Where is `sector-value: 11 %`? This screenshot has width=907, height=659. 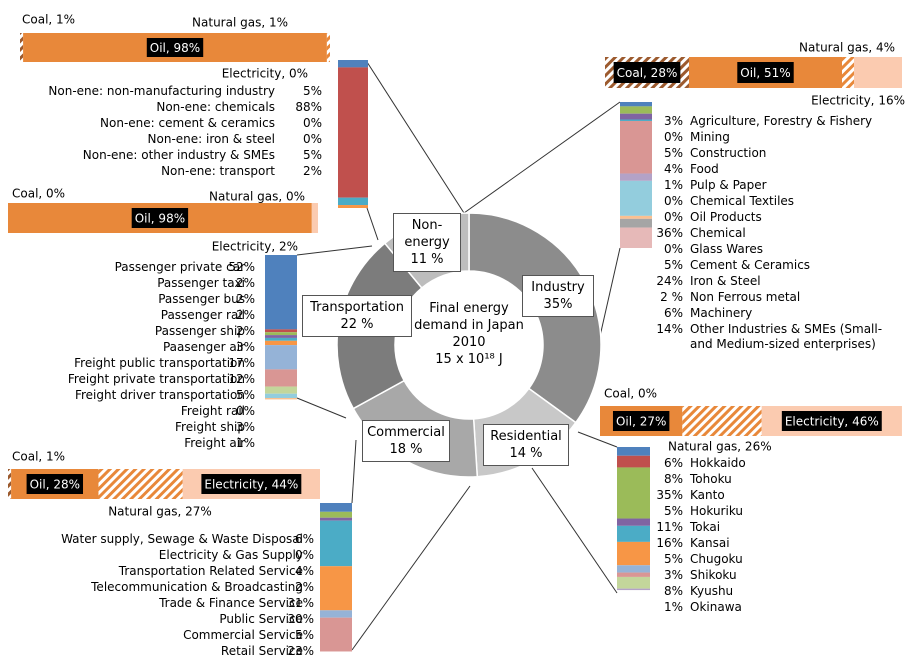
sector-value: 11 % is located at coordinates (427, 259).